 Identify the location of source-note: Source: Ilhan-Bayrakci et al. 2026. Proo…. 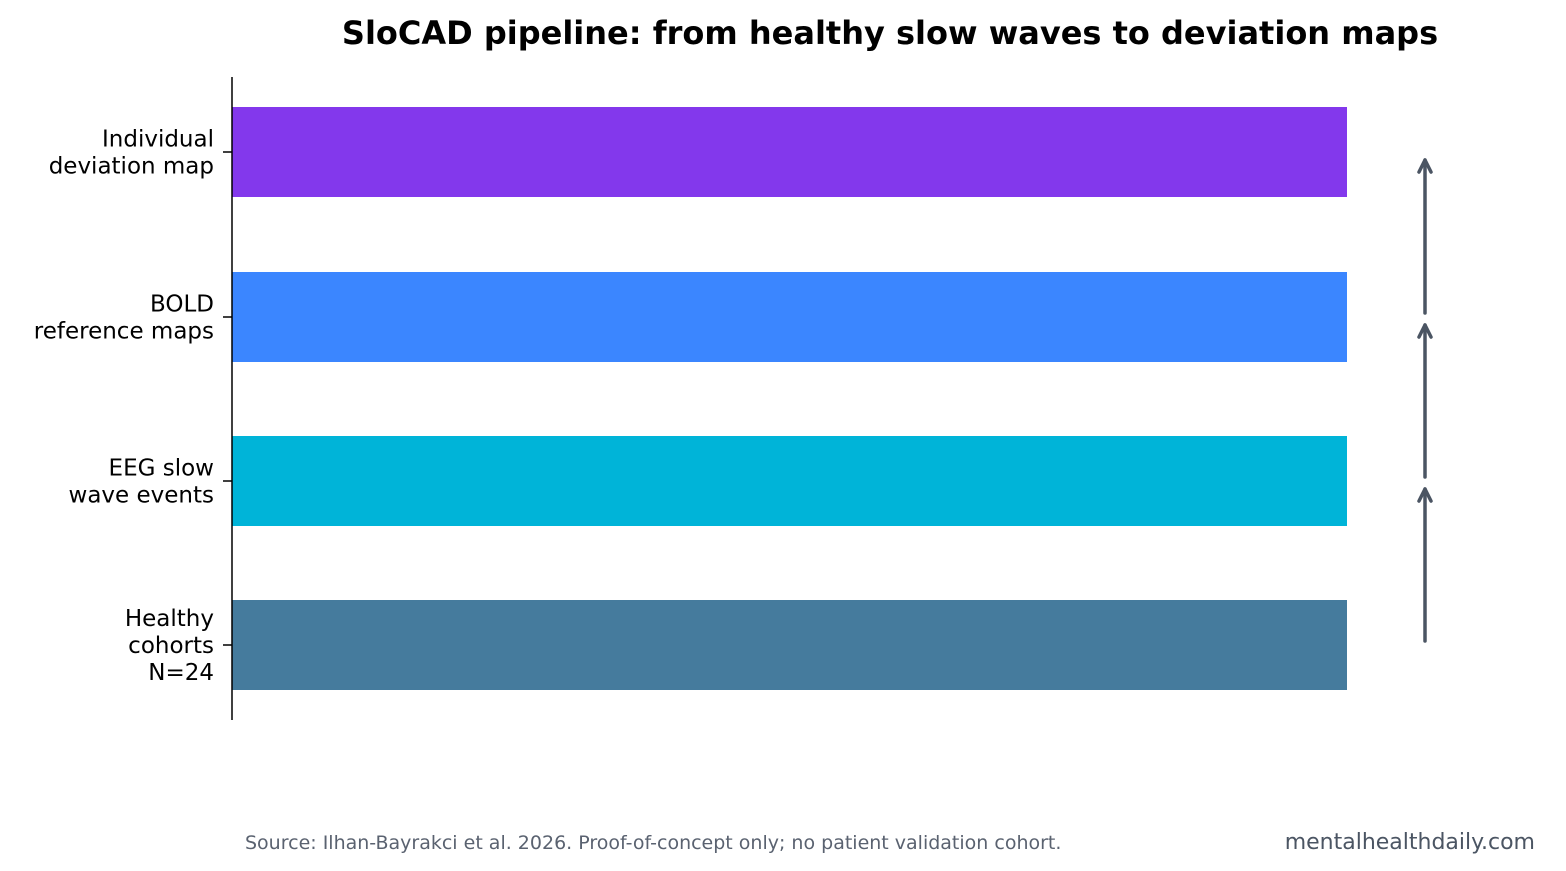
(653, 843).